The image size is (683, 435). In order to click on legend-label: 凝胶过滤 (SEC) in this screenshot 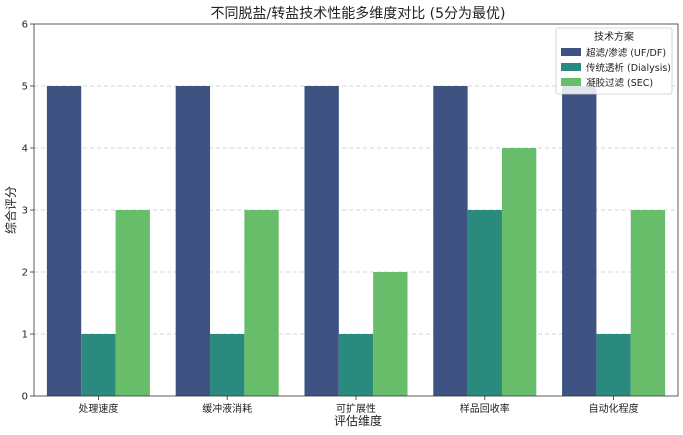, I will do `click(619, 83)`.